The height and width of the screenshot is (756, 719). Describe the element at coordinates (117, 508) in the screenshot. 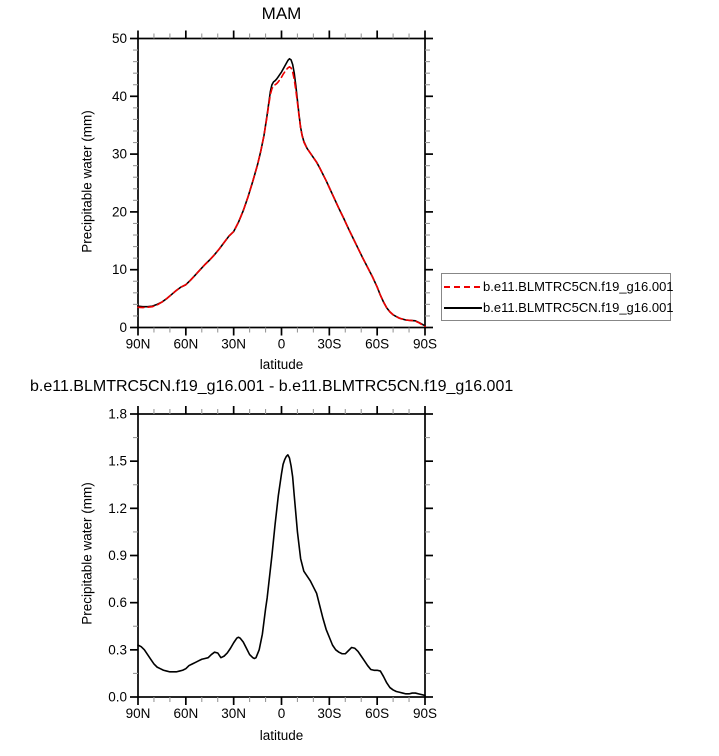

I see `y-tick-label: 1.2` at that location.